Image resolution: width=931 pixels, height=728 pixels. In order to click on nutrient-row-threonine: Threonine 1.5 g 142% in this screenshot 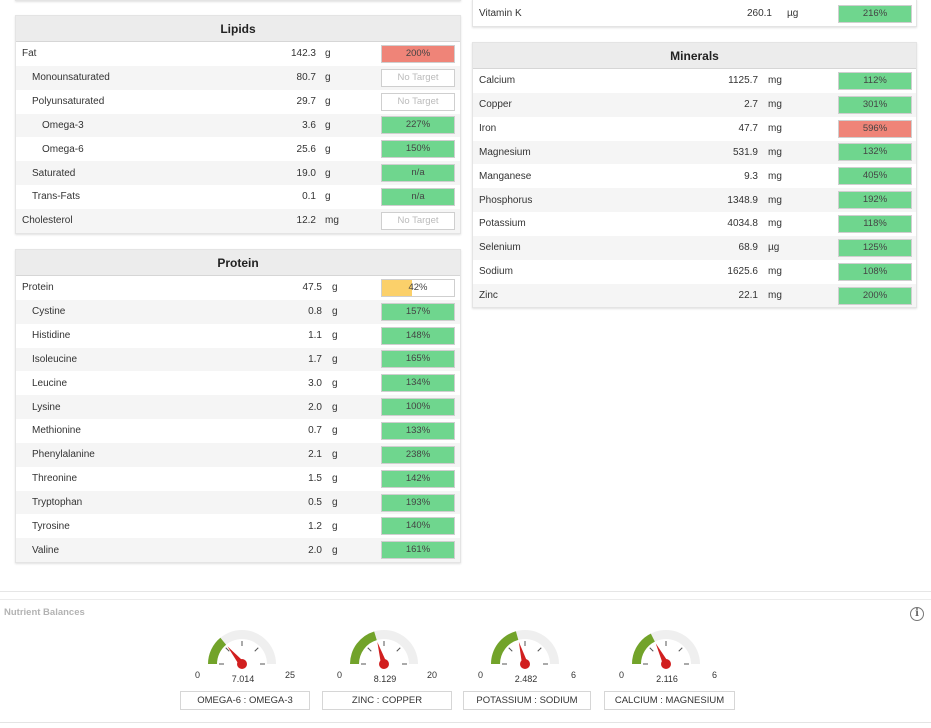, I will do `click(238, 479)`.